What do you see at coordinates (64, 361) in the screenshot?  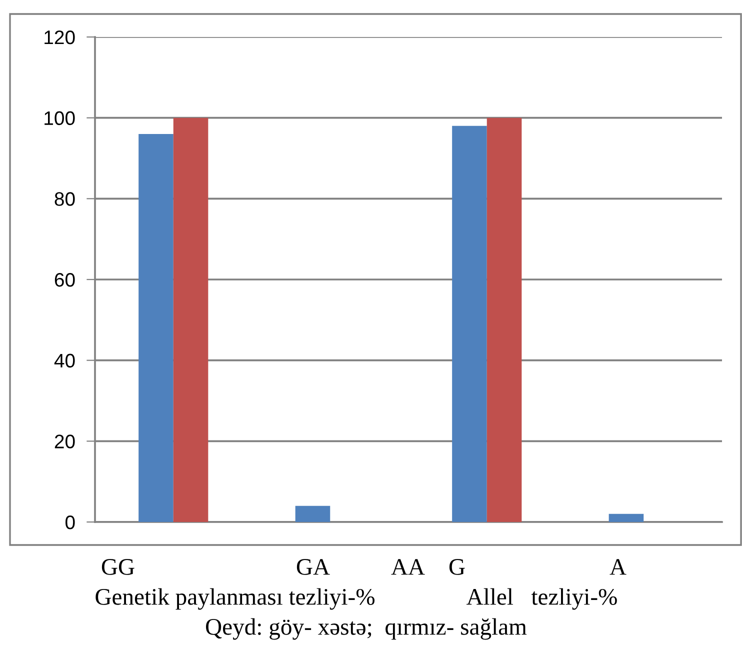 I see `y-tick-label: 40` at bounding box center [64, 361].